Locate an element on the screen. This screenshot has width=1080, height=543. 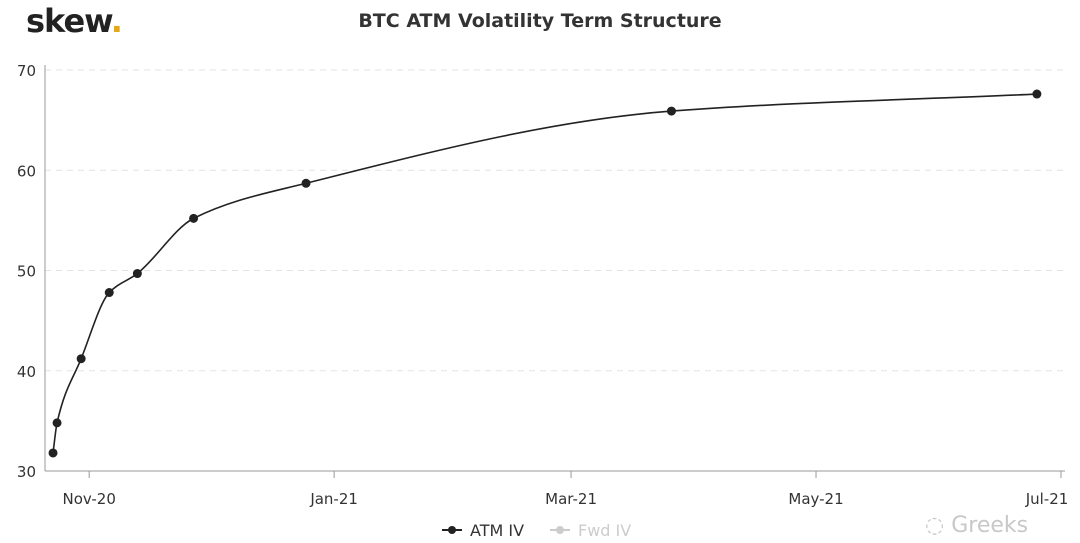
legend-item-atm-iv: ATM IV is located at coordinates (483, 530).